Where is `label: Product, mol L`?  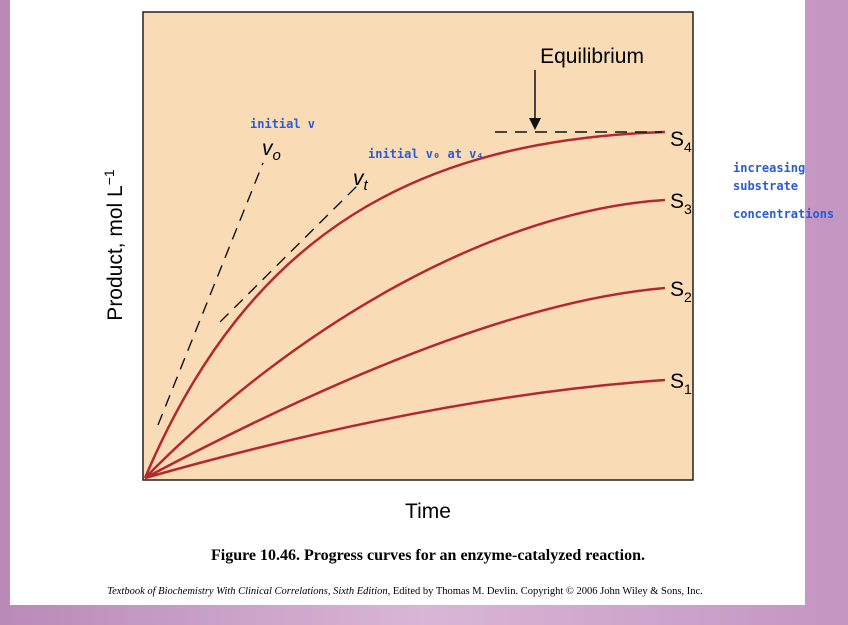 label: Product, mol L is located at coordinates (115, 252).